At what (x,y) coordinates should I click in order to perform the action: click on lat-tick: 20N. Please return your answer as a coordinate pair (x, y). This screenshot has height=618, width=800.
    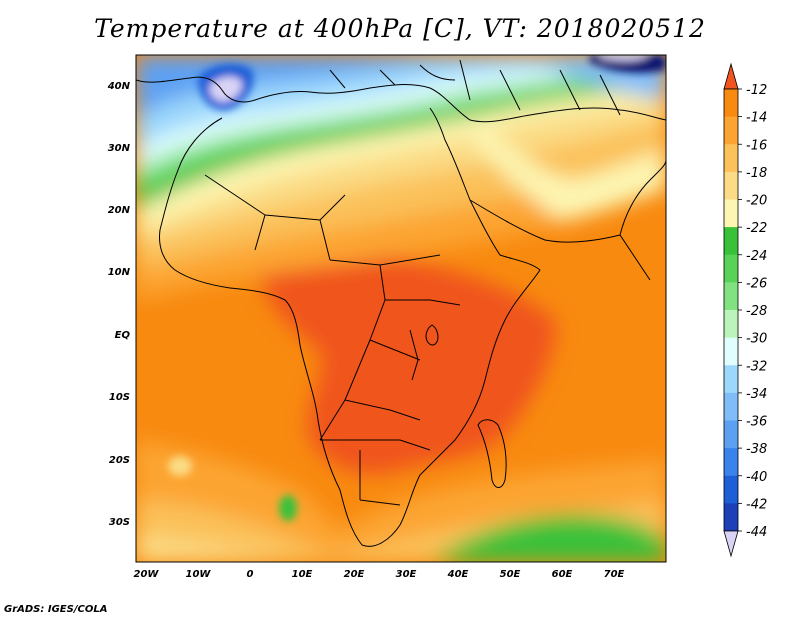
    Looking at the image, I should click on (119, 210).